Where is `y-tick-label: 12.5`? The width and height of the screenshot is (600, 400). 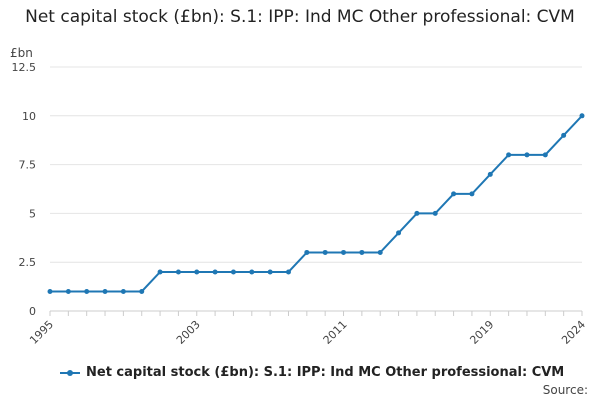 y-tick-label: 12.5 is located at coordinates (24, 67).